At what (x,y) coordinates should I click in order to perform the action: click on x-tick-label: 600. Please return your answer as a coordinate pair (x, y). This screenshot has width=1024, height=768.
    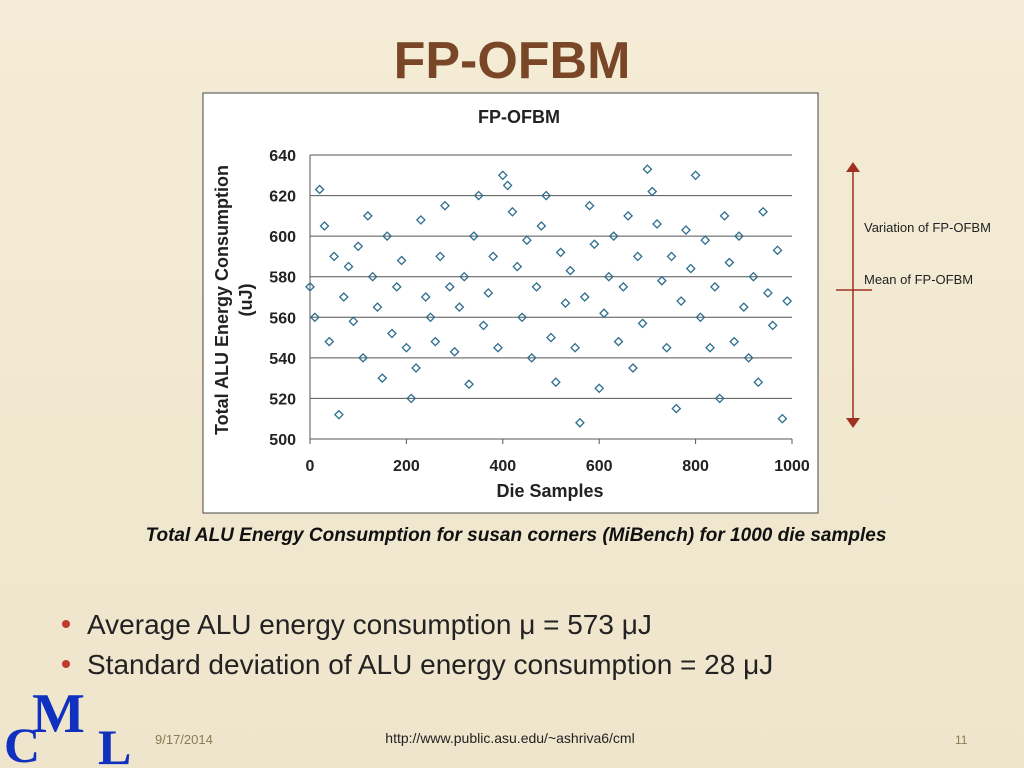
    Looking at the image, I should click on (599, 466).